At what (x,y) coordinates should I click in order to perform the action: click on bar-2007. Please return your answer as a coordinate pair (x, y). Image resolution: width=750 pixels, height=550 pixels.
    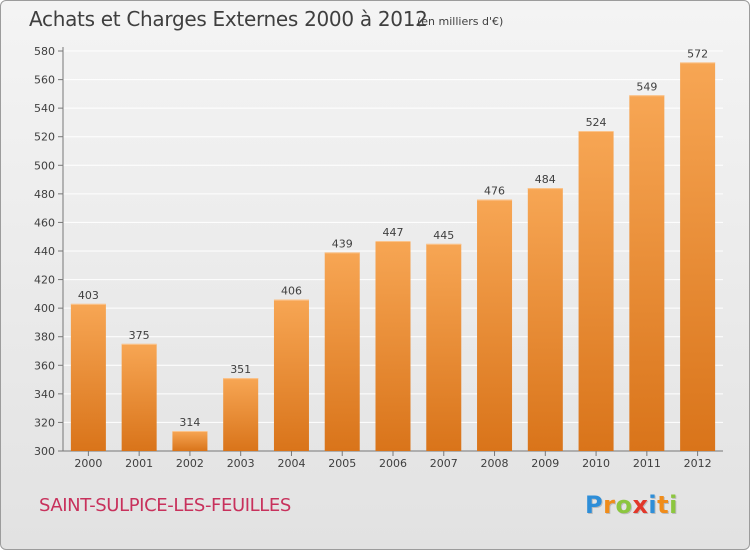
    Looking at the image, I should click on (444, 347).